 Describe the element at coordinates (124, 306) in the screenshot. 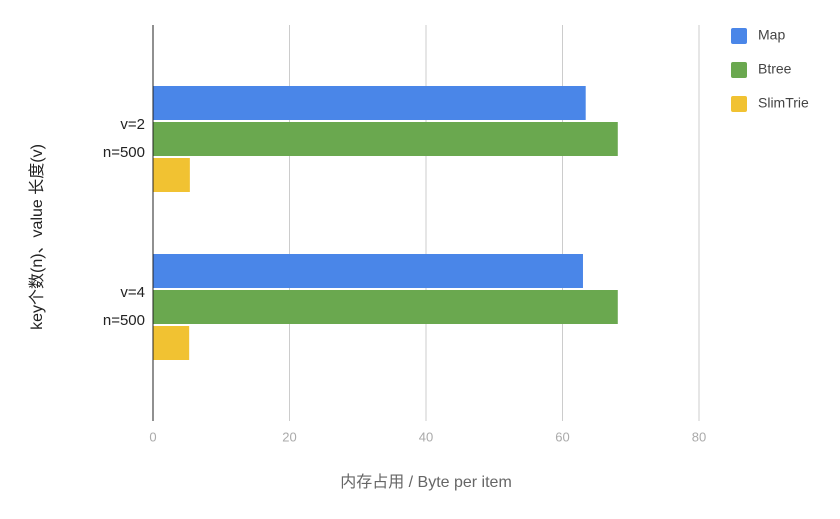

I see `y-tick-label: v=4 n=500` at that location.